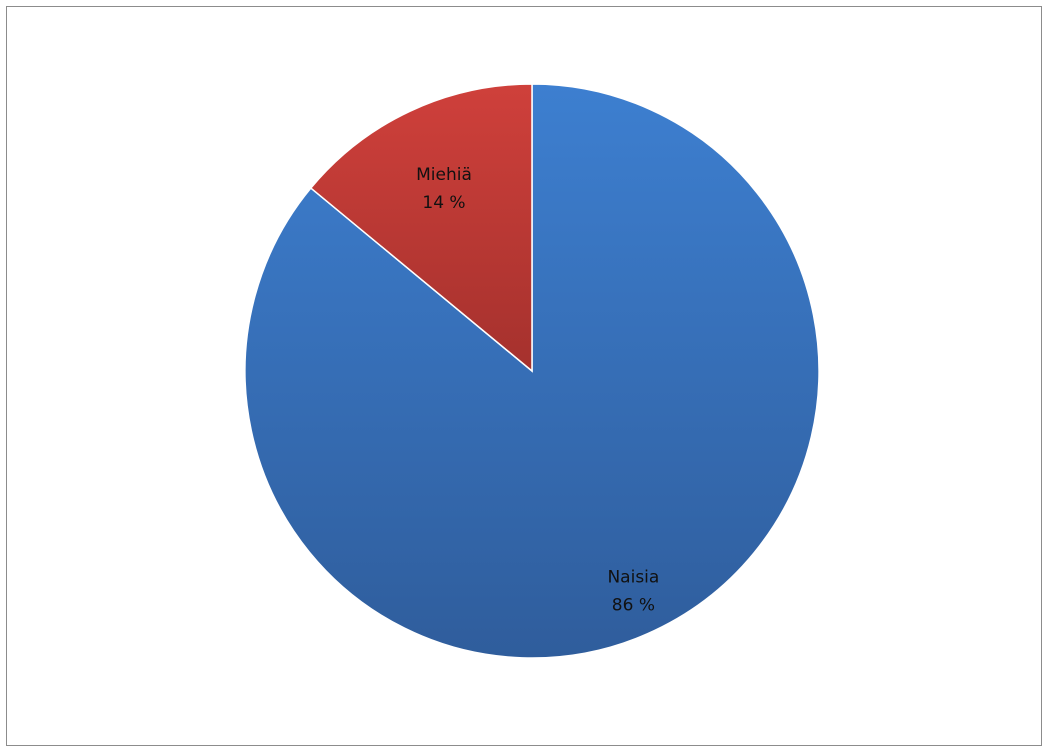 This screenshot has width=1048, height=746. Describe the element at coordinates (421, 228) in the screenshot. I see `pie-slice-miehi-` at that location.